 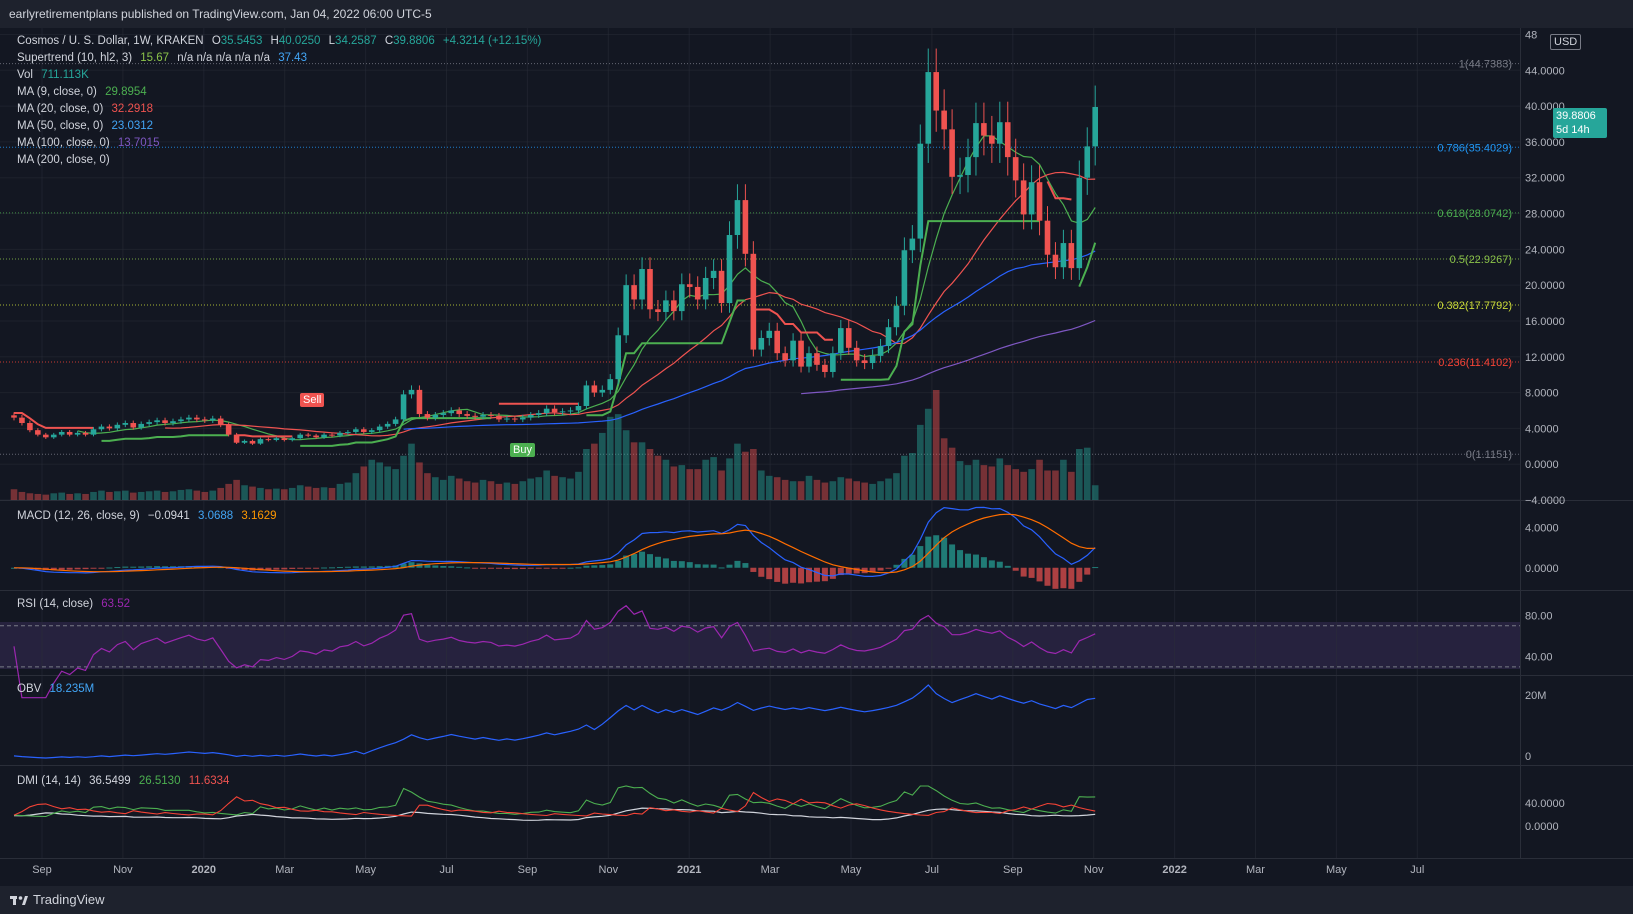 I want to click on dmi-plus-line, so click(x=554, y=801).